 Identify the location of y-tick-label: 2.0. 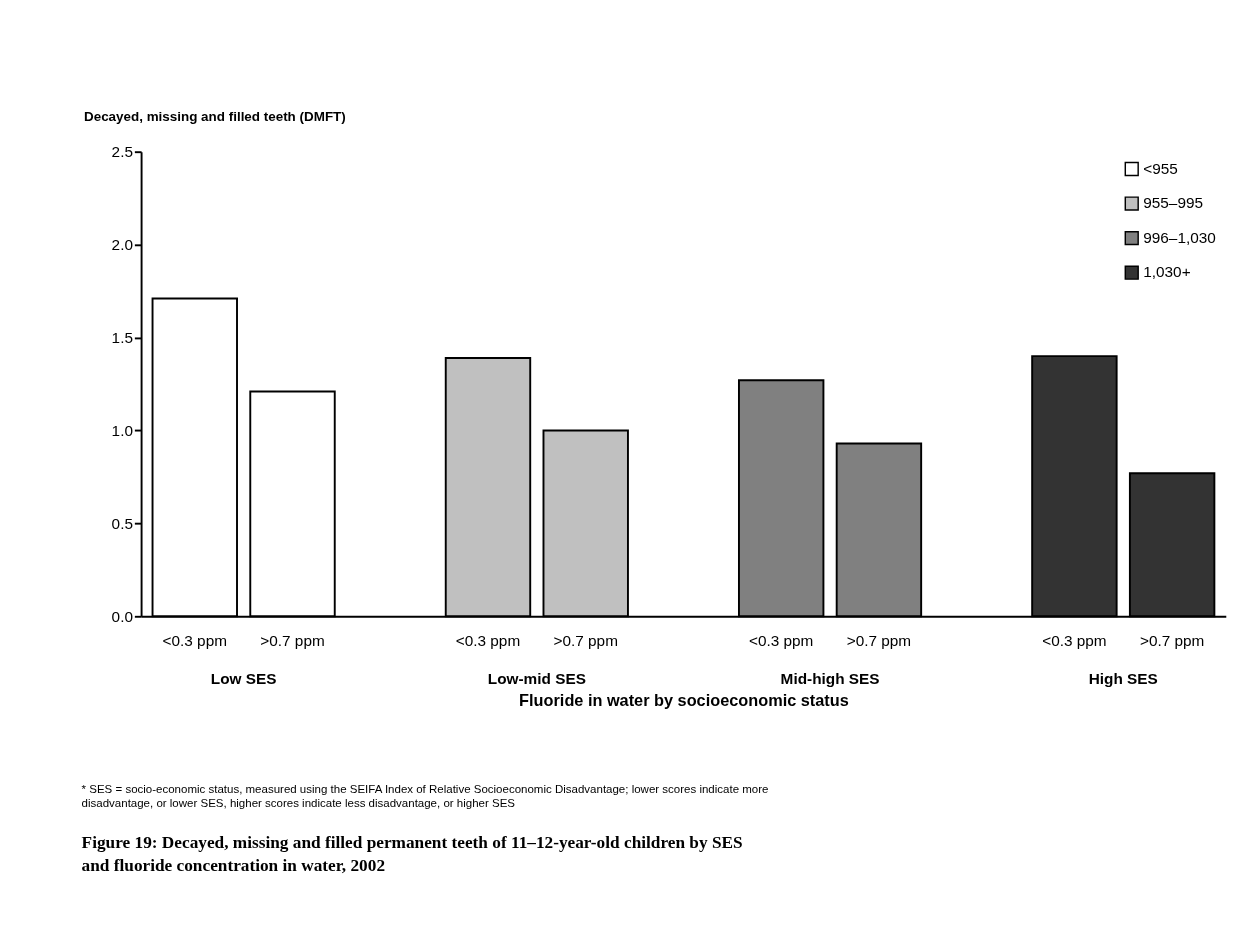
(122, 244).